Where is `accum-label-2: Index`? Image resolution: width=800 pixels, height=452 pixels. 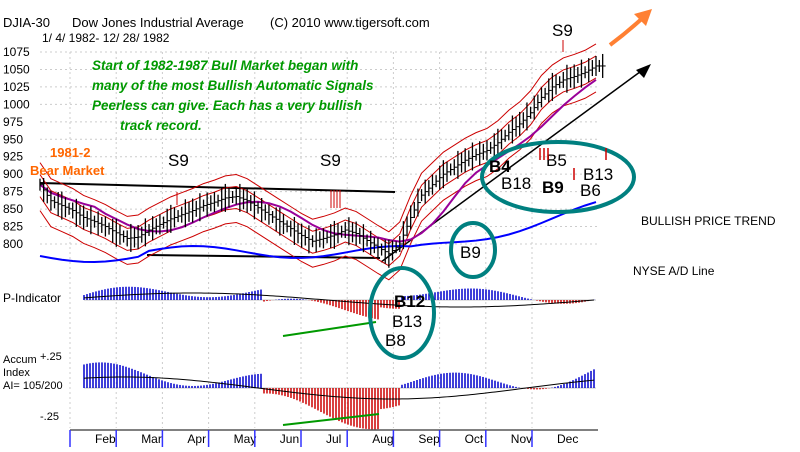 accum-label-2: Index is located at coordinates (16, 373).